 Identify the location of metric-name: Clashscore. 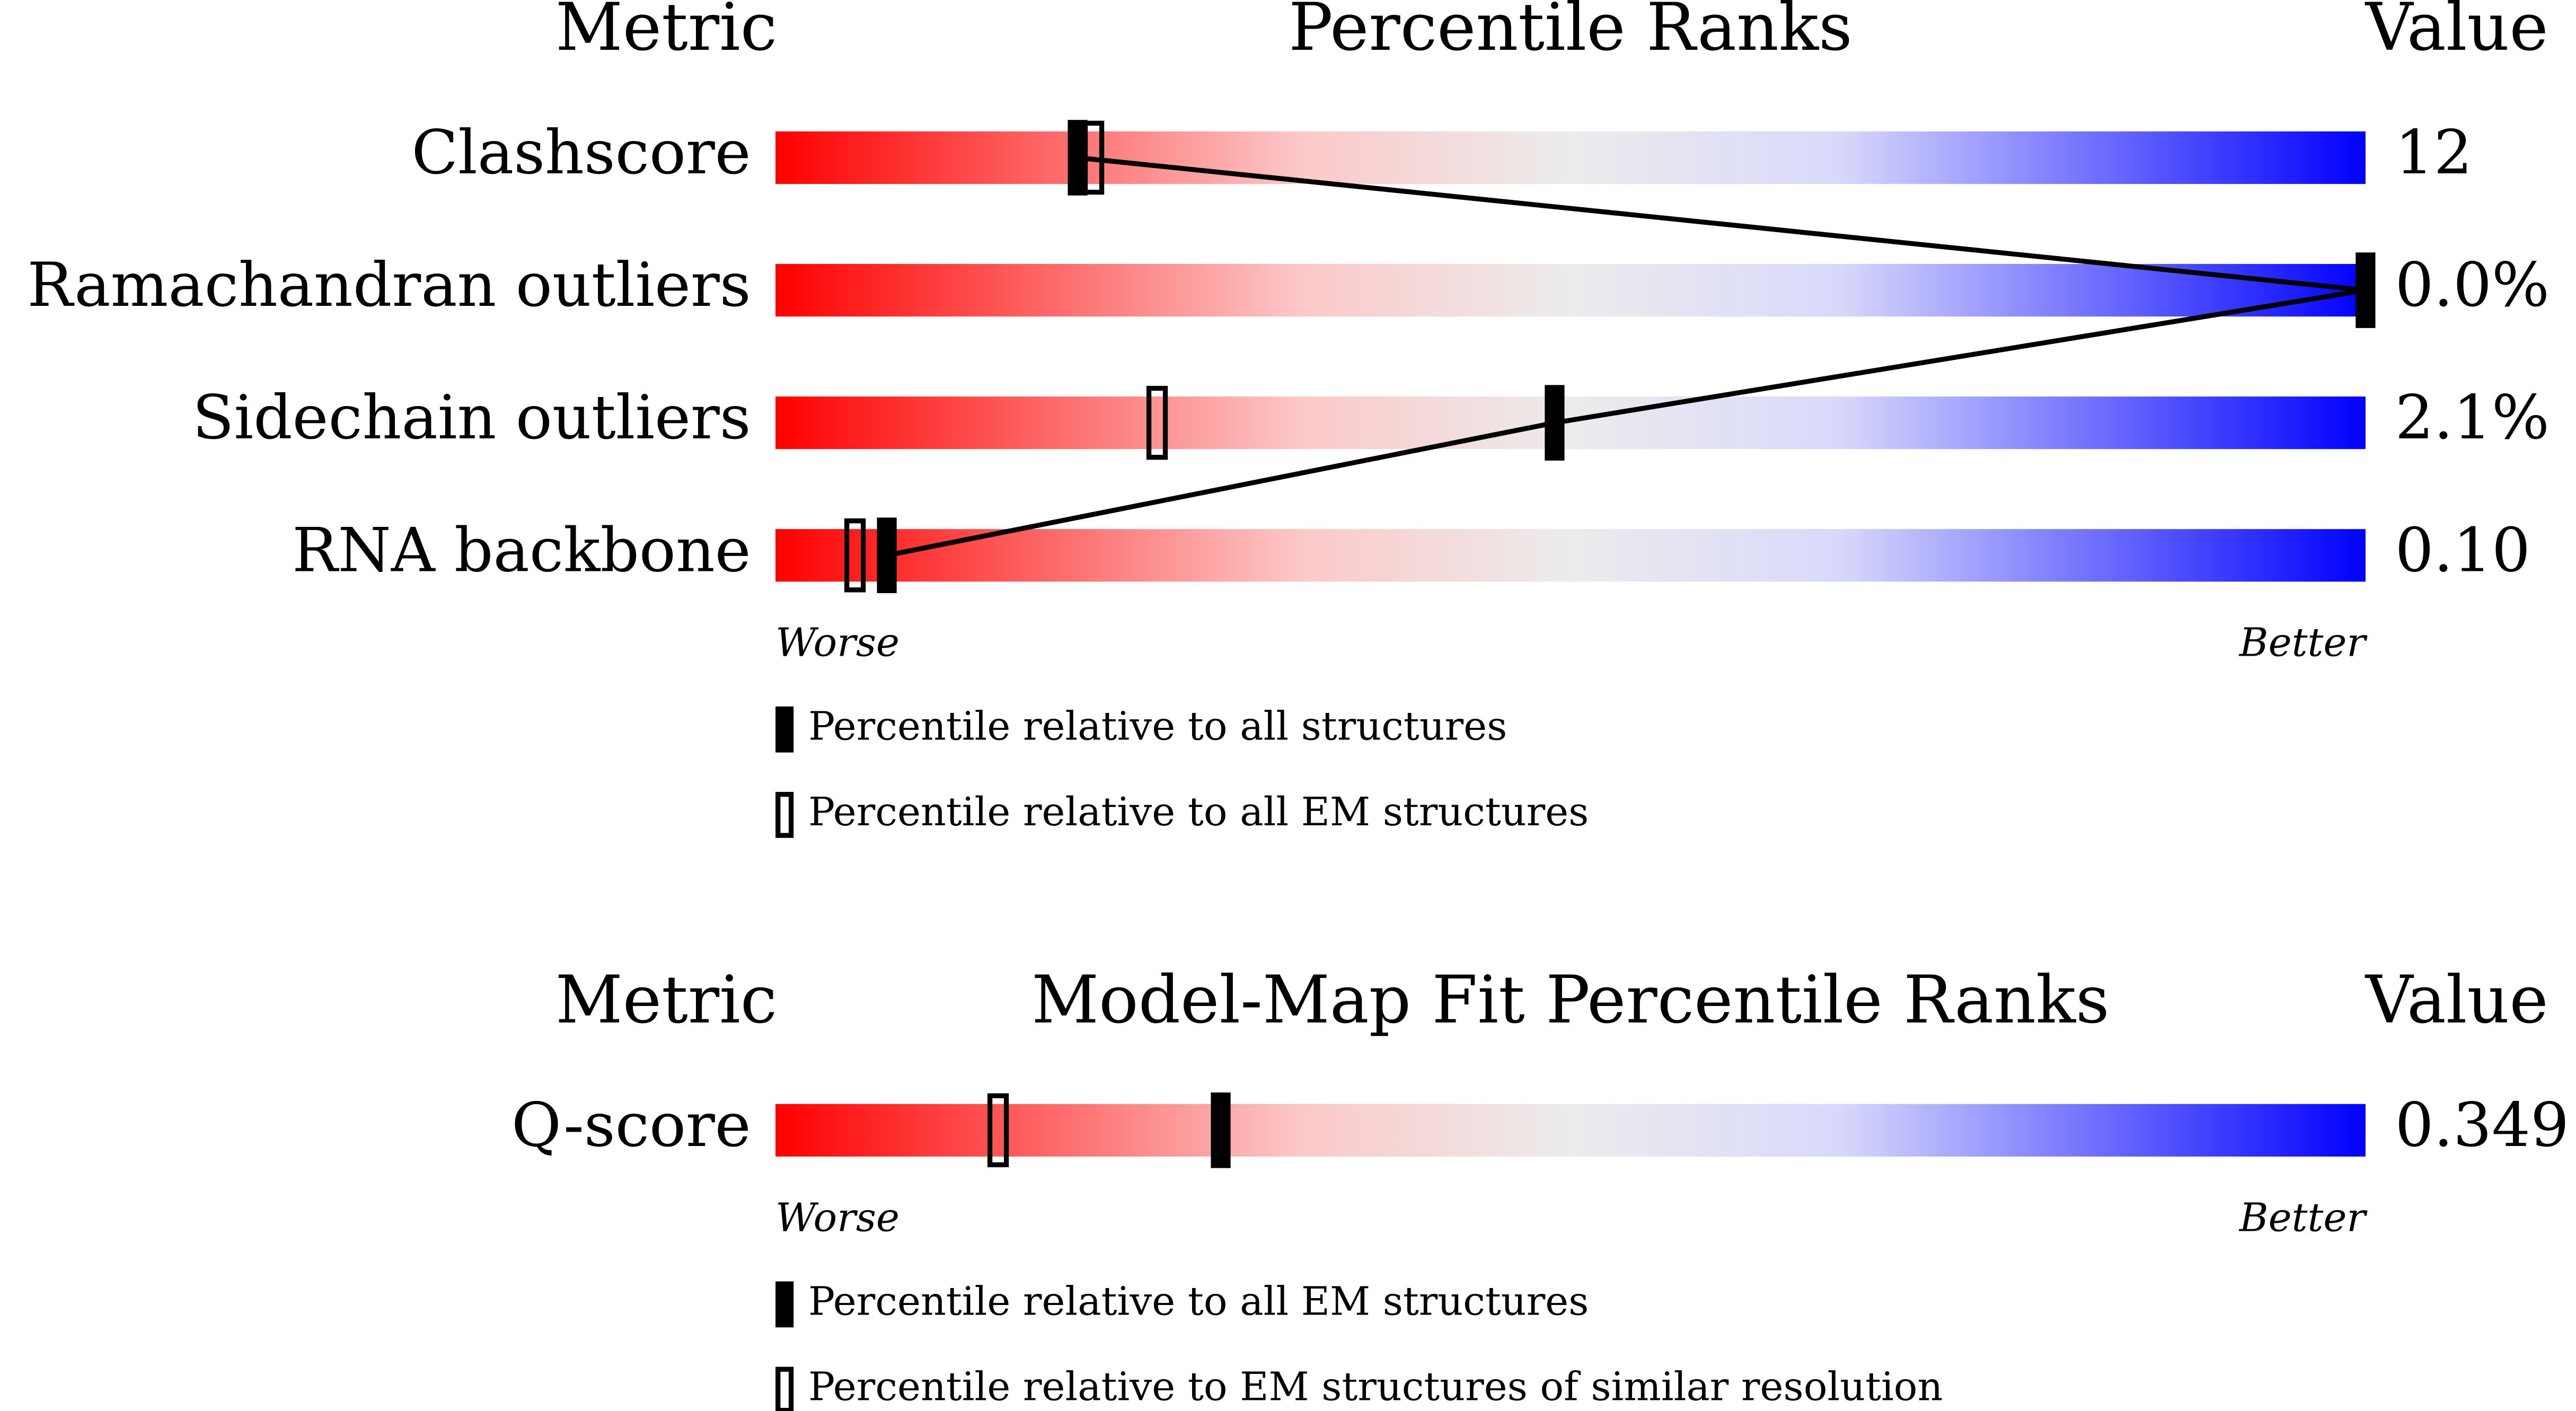
(581, 153).